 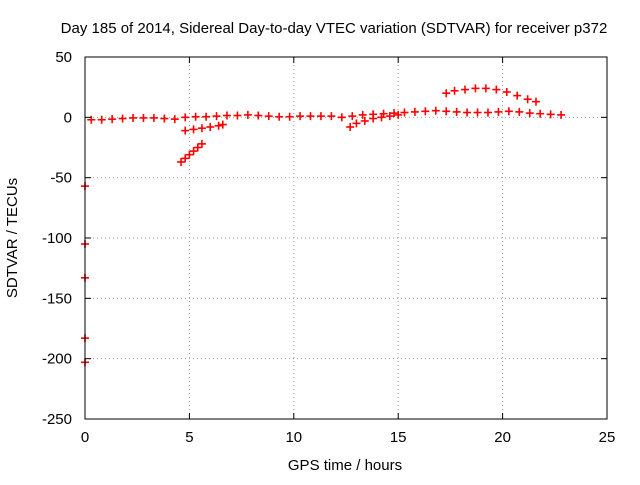 I want to click on y-tick-label: 50, so click(x=63, y=57).